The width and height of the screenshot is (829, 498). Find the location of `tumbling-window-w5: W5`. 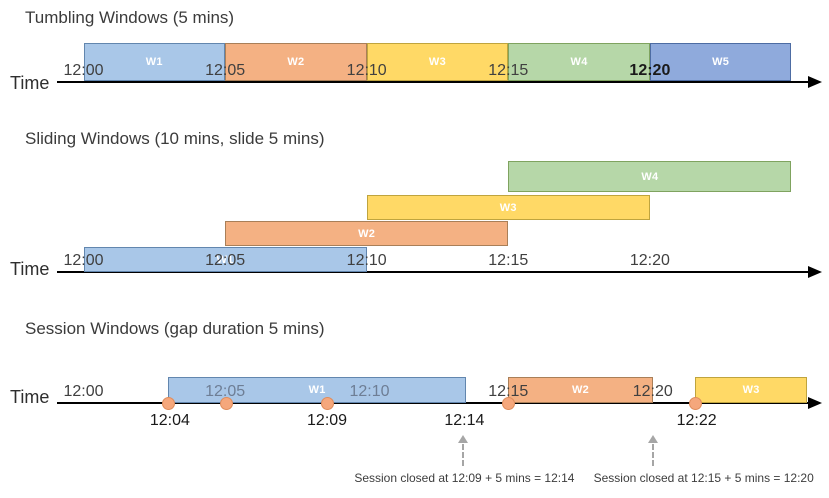

tumbling-window-w5: W5 is located at coordinates (720, 62).